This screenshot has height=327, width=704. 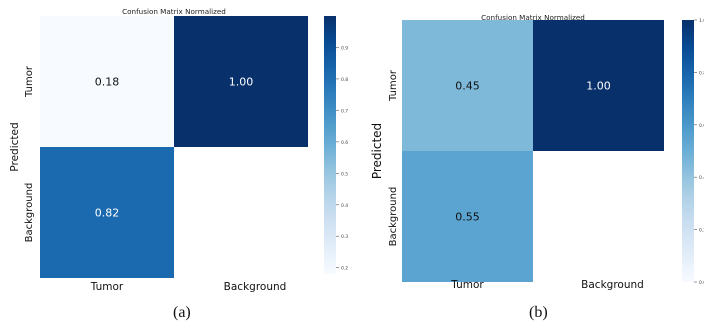 What do you see at coordinates (344, 237) in the screenshot?
I see `colorbar-tick-label-1: 0.3` at bounding box center [344, 237].